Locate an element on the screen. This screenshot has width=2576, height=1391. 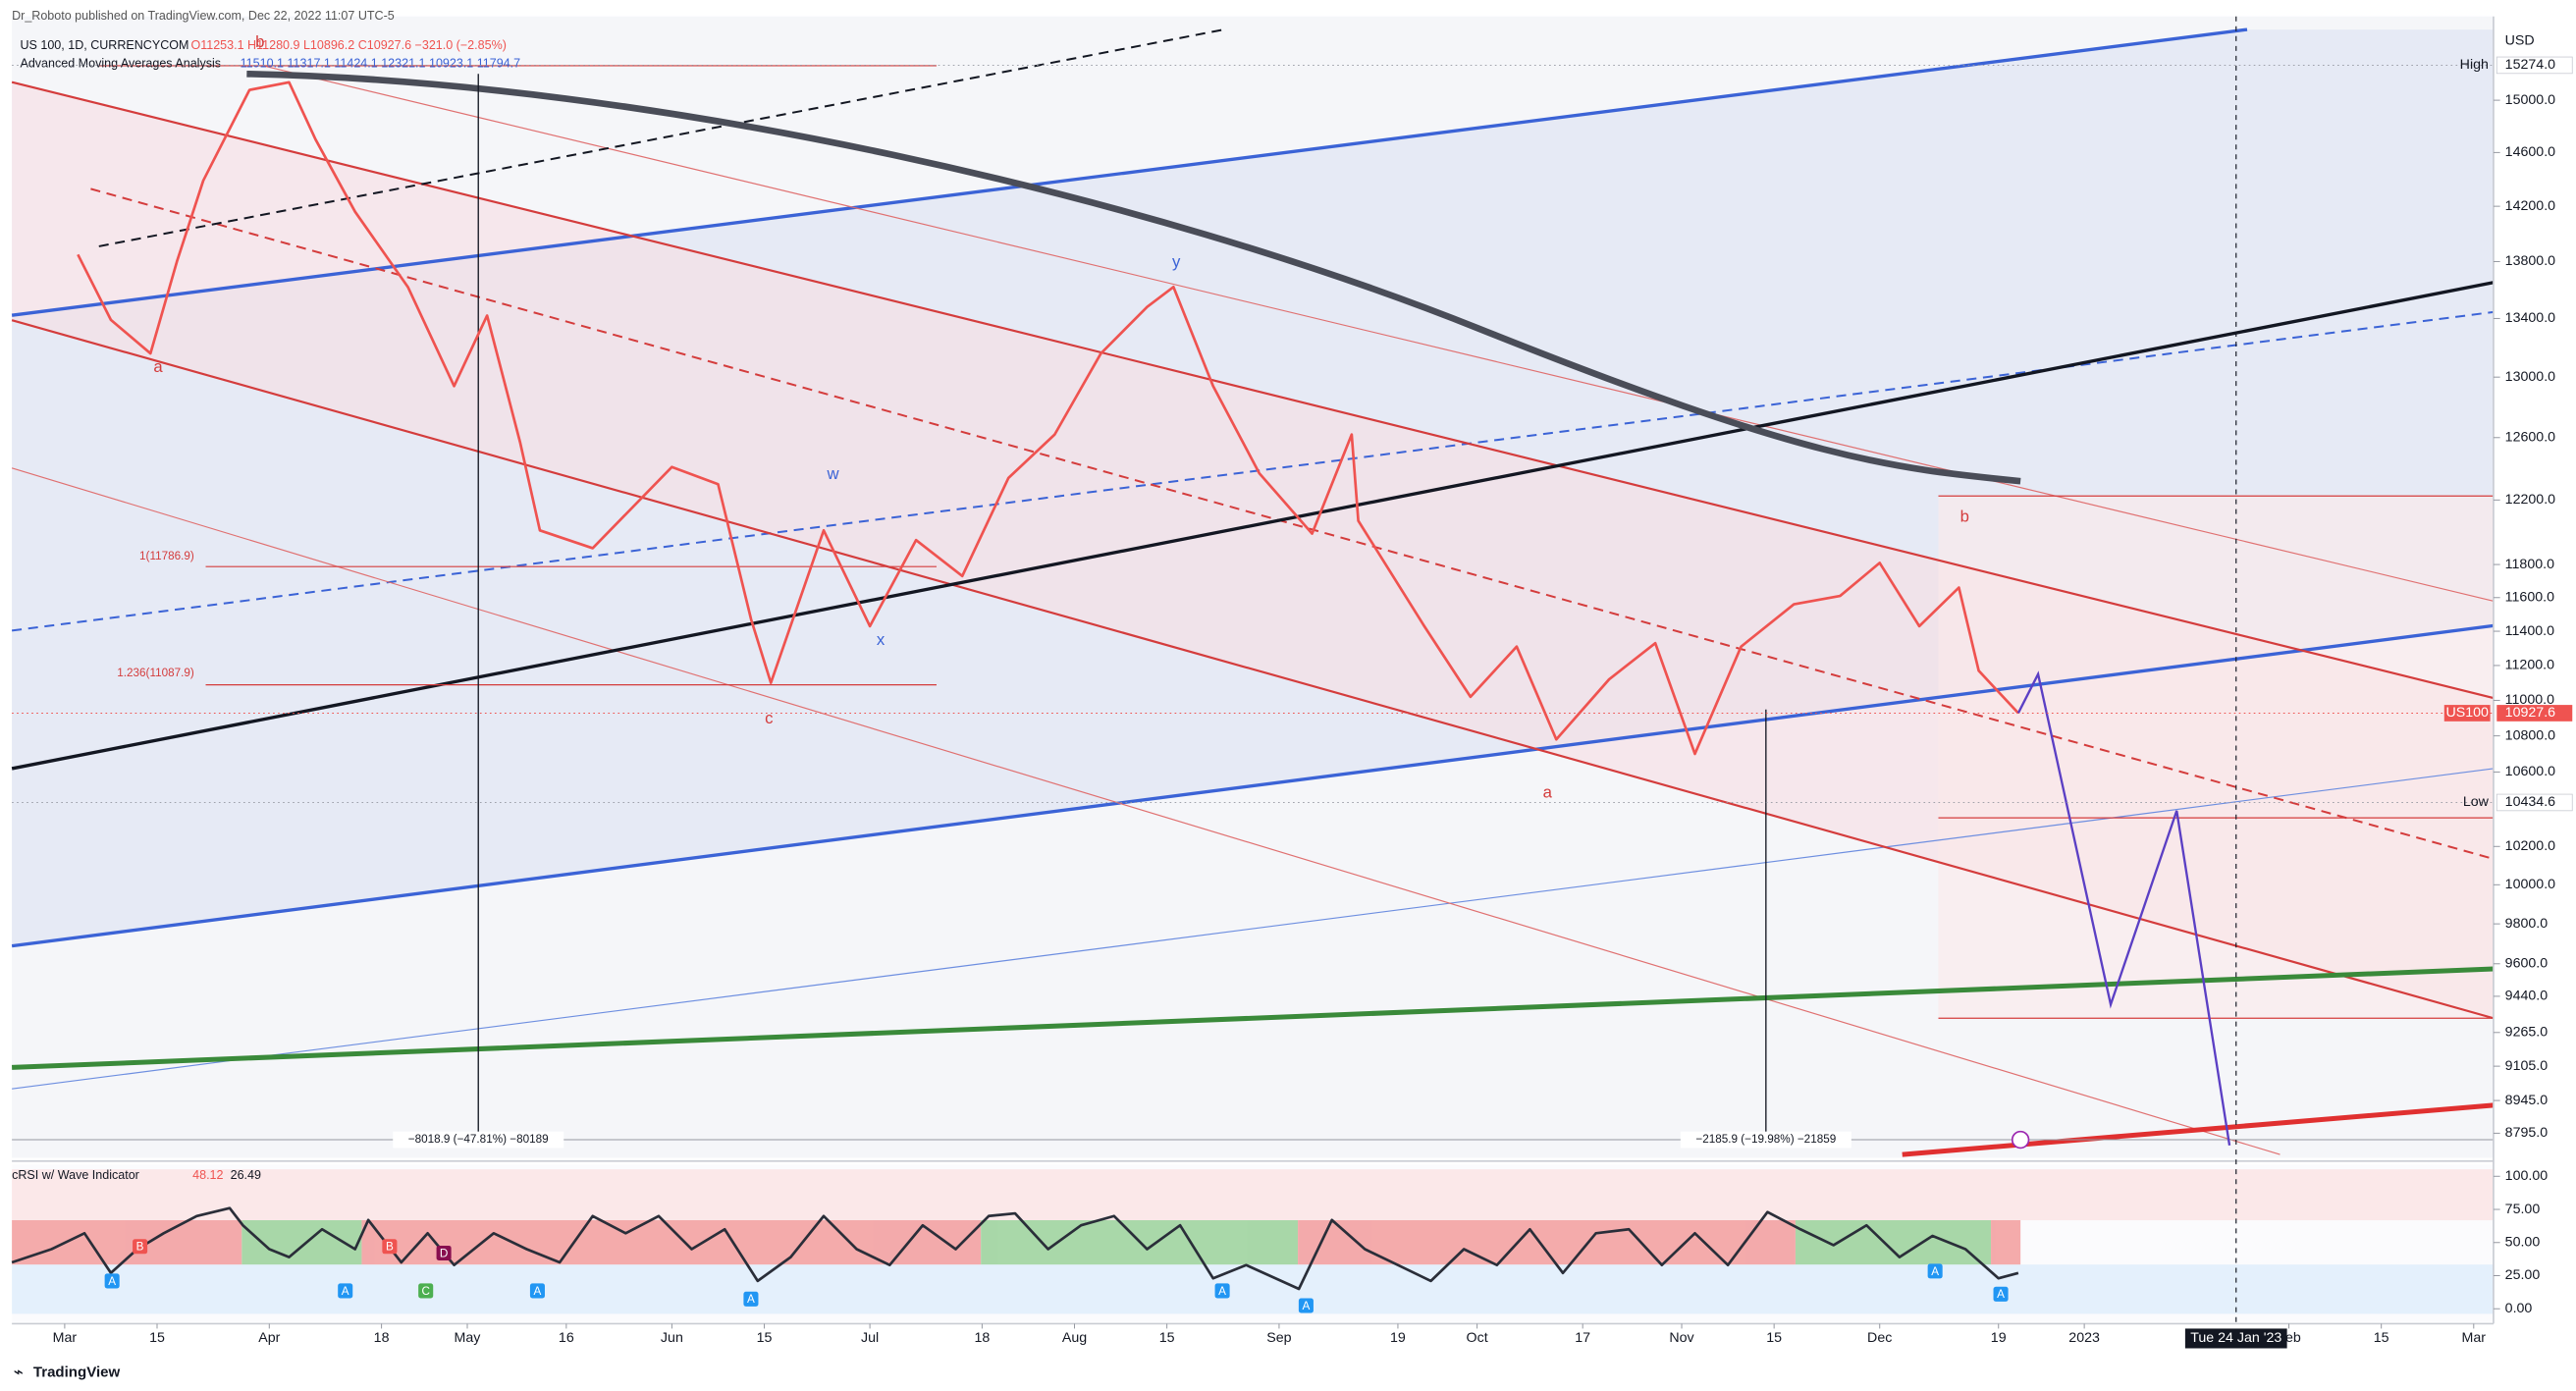
y-tick-label: 12600.0 is located at coordinates (2530, 438).